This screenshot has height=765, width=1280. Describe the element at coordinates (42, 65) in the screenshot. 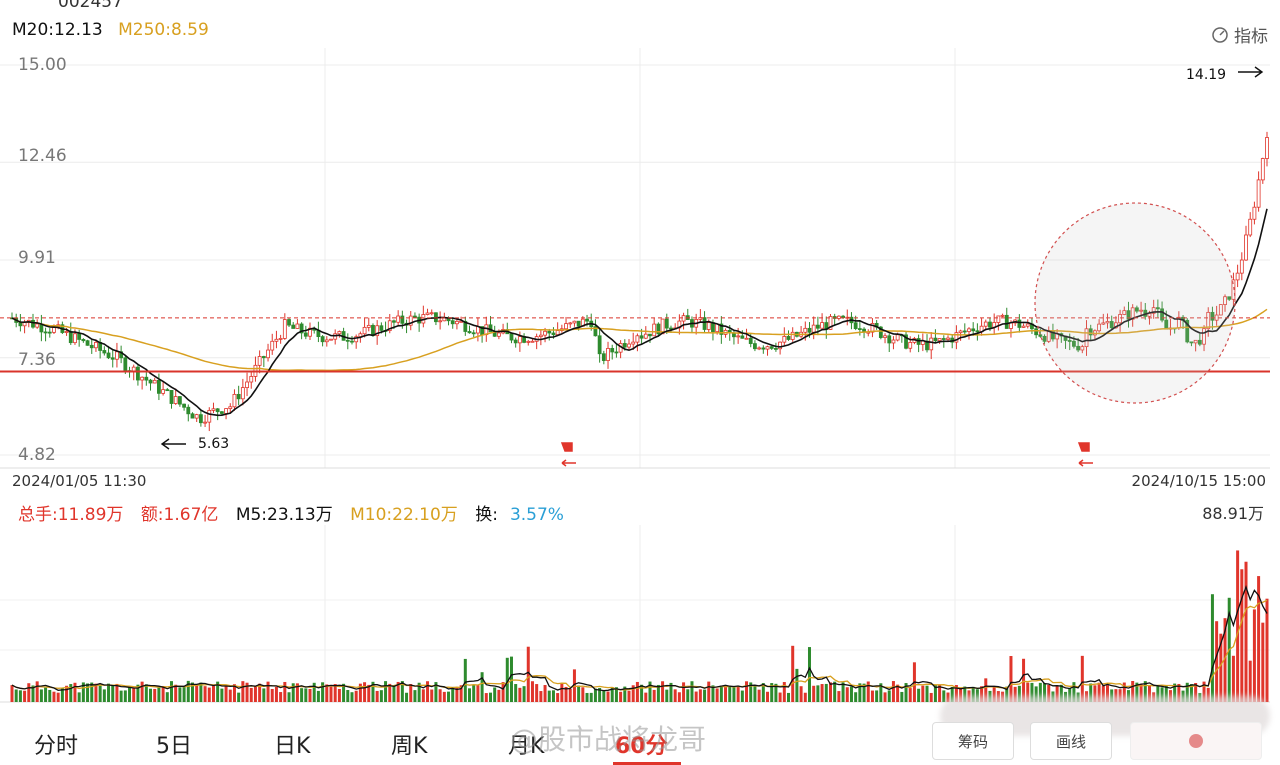

I see `price-label-top: 15.00` at that location.